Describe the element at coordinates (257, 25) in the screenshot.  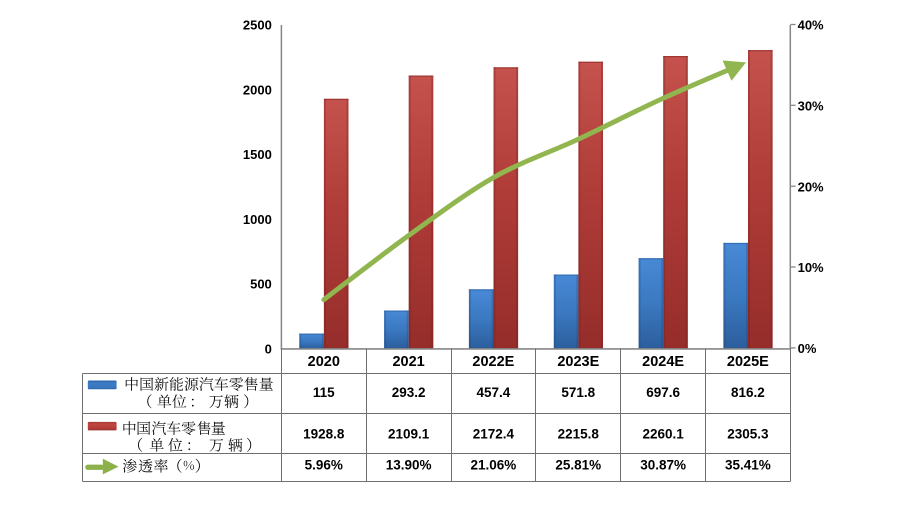
I see `svg-text: 2500` at that location.